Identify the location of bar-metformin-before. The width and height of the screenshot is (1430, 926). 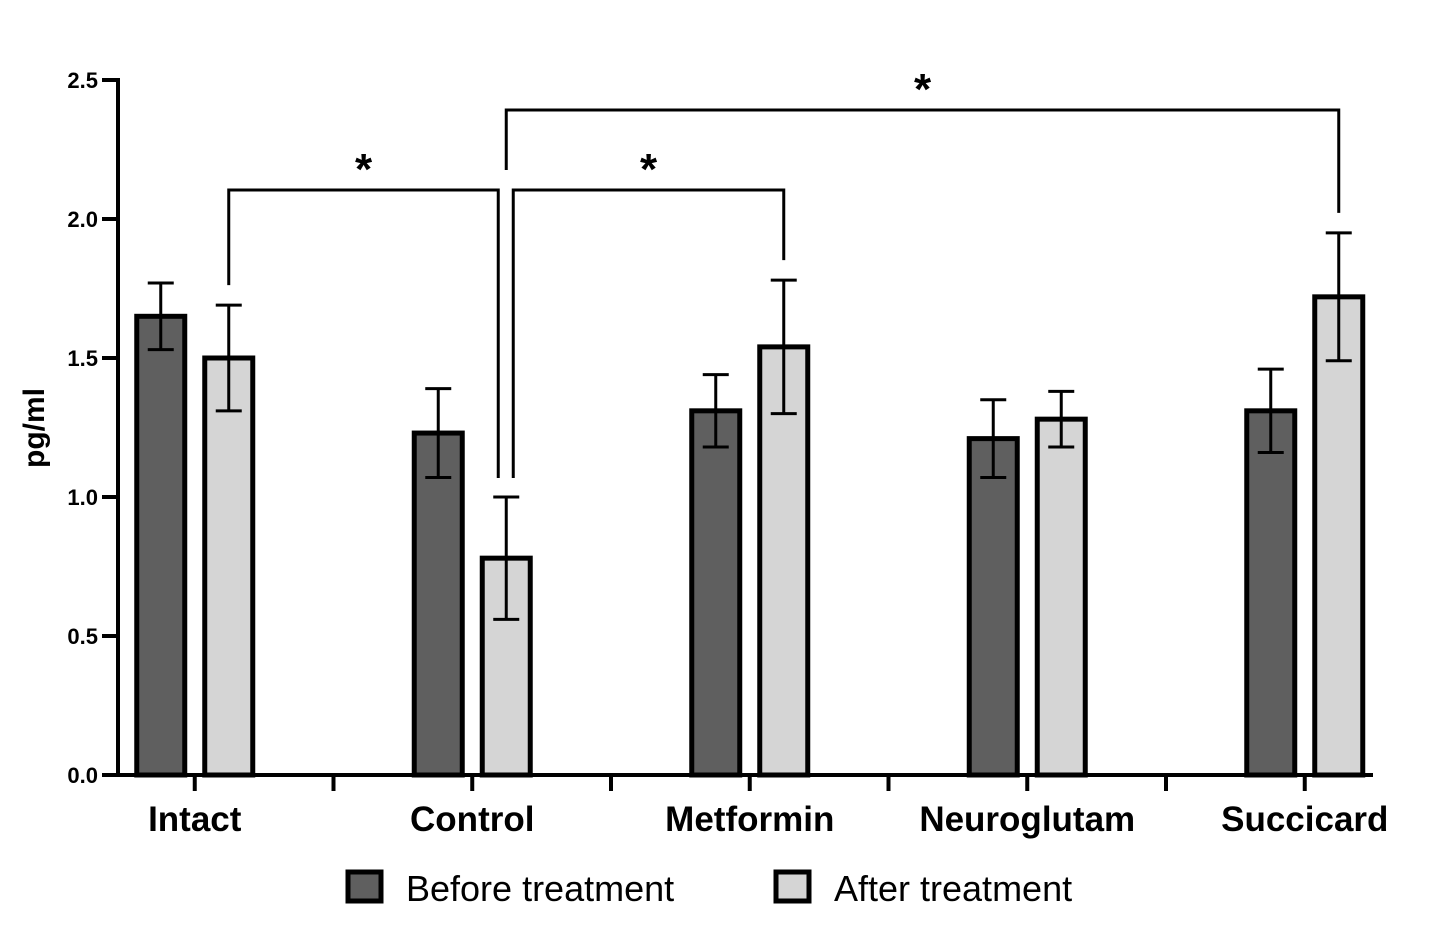
(716, 593).